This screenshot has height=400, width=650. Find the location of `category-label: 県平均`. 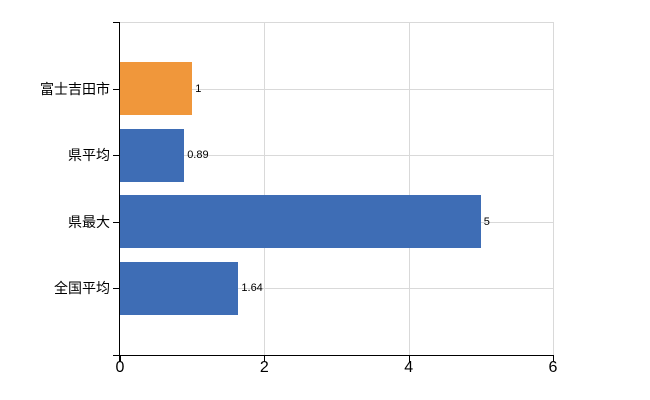

category-label: 県平均 is located at coordinates (89, 155).